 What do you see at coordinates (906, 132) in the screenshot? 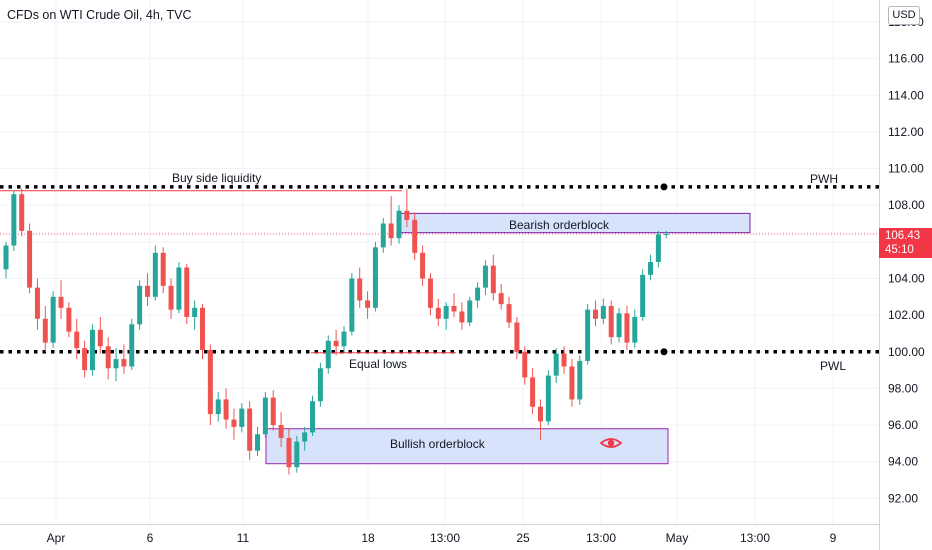
I see `price-tick-label: 112.00` at bounding box center [906, 132].